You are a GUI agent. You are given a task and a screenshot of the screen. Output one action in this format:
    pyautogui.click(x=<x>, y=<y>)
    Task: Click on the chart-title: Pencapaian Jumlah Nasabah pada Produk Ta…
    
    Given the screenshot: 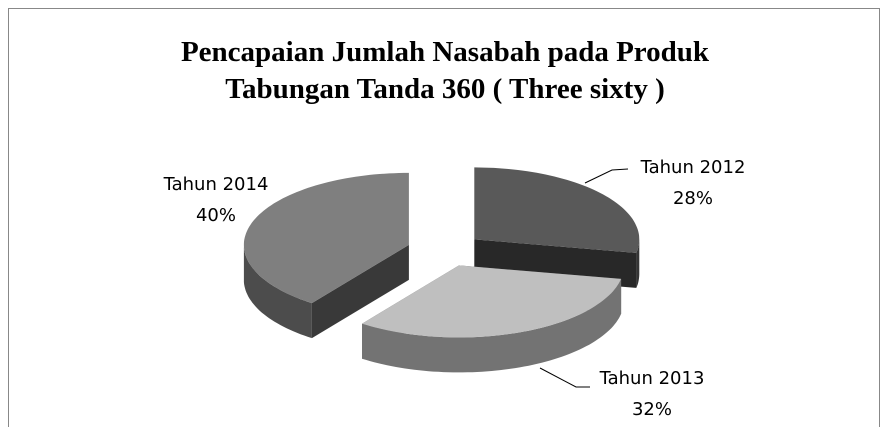 What is the action you would take?
    pyautogui.click(x=445, y=70)
    